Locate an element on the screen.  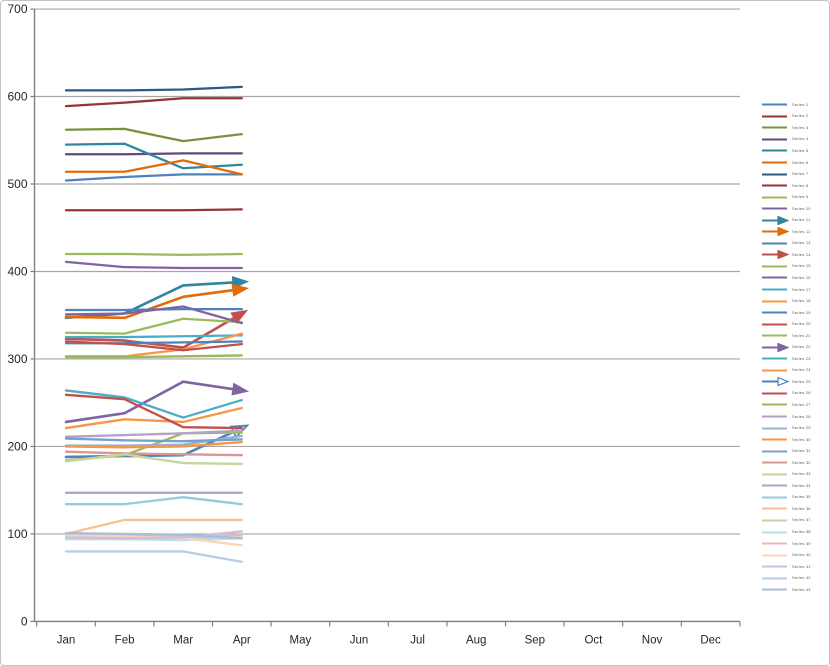
legend-item-37: Series 37 is located at coordinates (786, 521).